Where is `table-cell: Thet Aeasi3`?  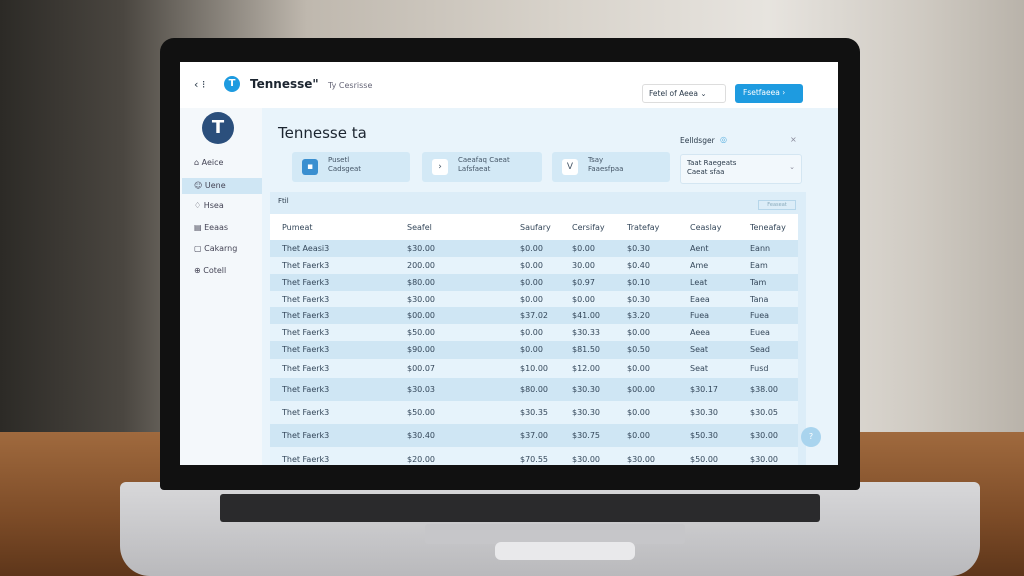
table-cell: Thet Aeasi3 is located at coordinates (306, 248).